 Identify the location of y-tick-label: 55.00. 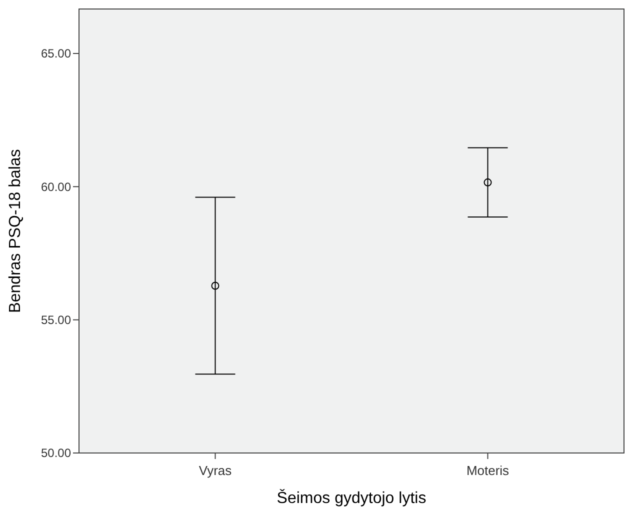
(56, 320).